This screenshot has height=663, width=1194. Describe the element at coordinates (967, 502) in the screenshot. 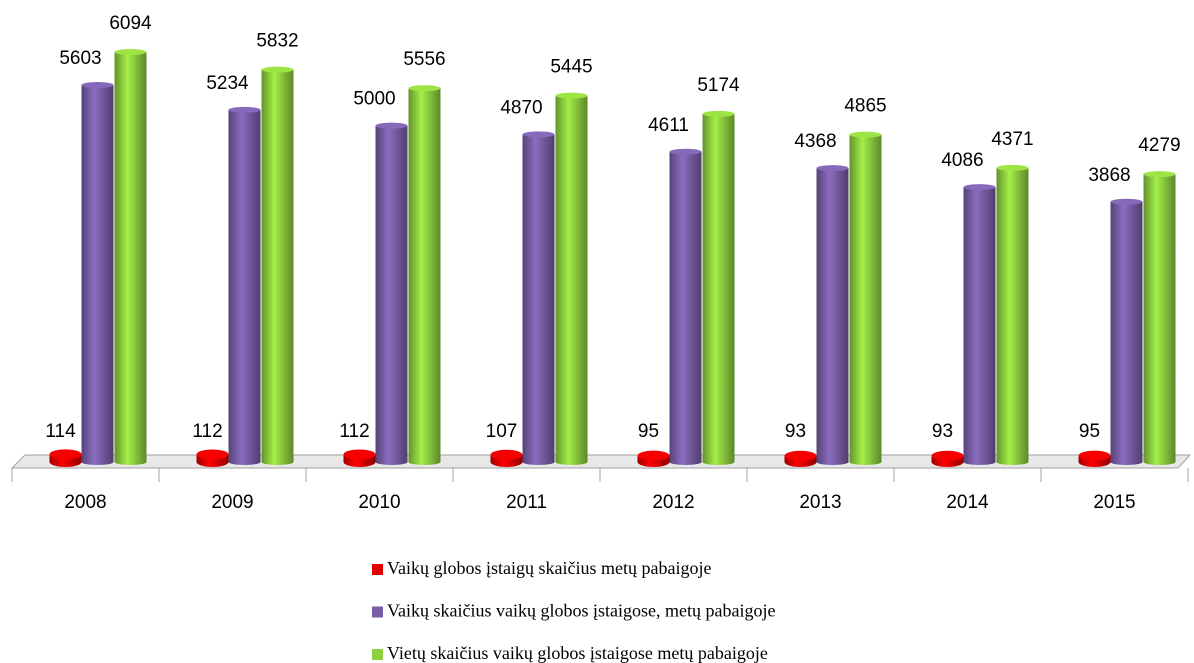

I see `x-tick-label: 2014` at that location.